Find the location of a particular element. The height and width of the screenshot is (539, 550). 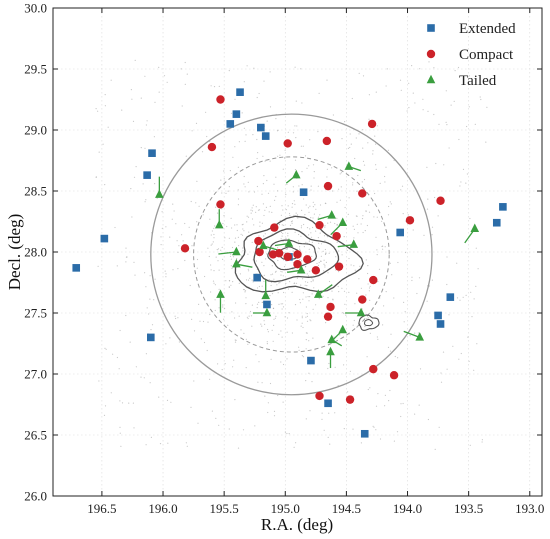

x-tick-label: 195.0 is located at coordinates (285, 508).